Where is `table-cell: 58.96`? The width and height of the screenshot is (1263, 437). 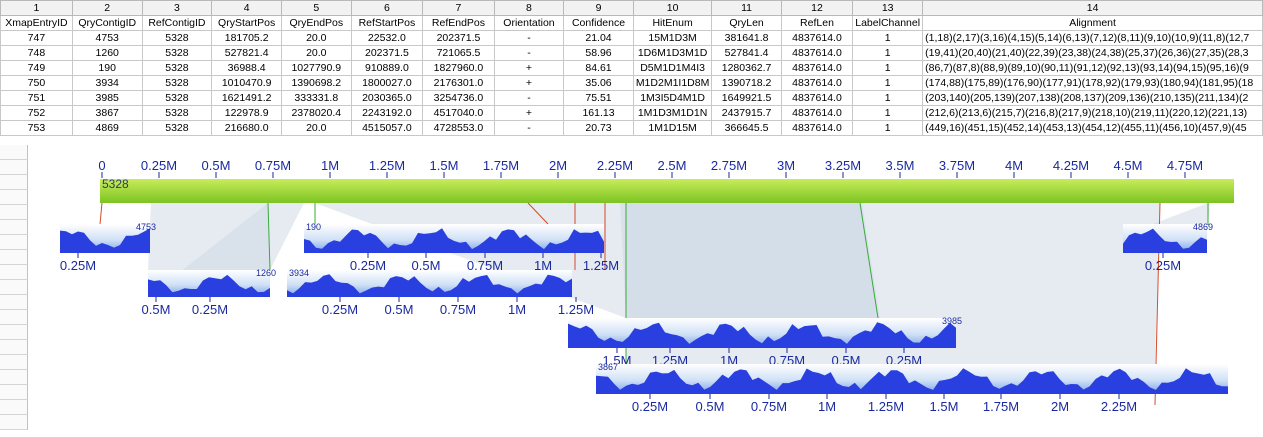 table-cell: 58.96 is located at coordinates (598, 53).